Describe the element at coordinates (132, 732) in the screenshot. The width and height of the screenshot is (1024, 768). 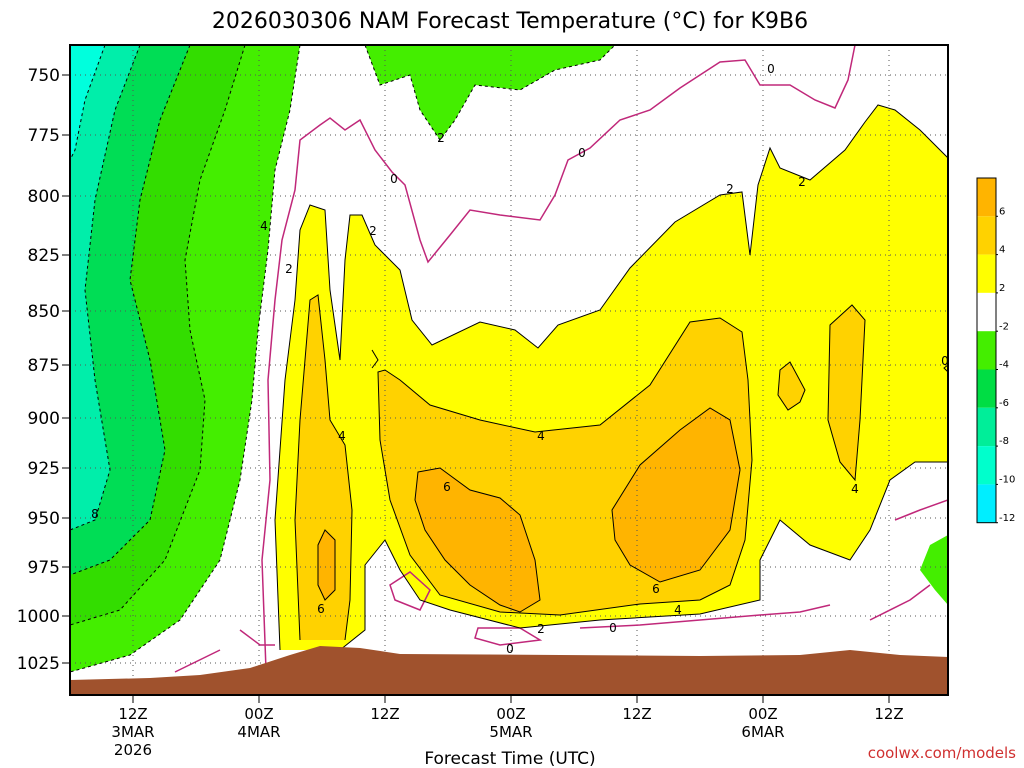
I see `x-tick-date: 3MAR` at that location.